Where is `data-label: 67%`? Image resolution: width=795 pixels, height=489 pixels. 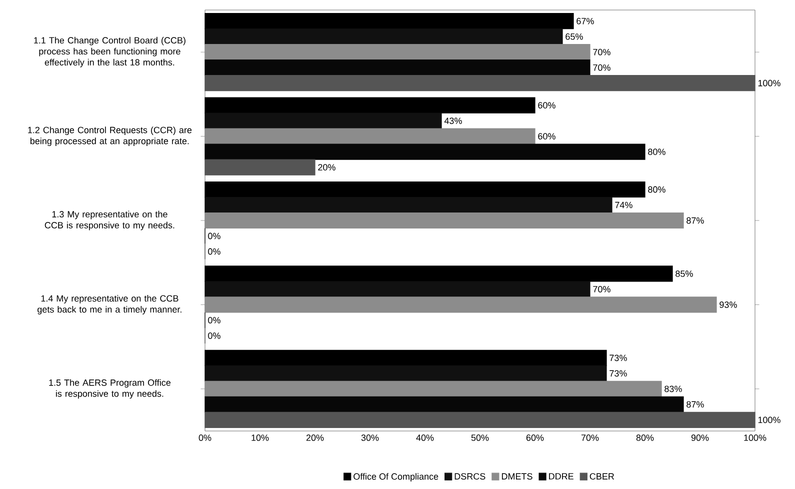
data-label: 67% is located at coordinates (585, 21).